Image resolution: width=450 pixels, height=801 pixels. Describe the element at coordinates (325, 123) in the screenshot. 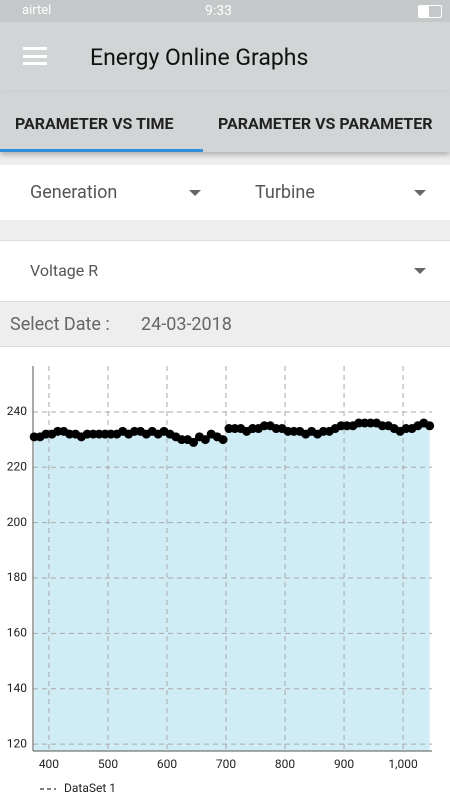

I see `tab: PARAMETER VS PARAMETER` at that location.